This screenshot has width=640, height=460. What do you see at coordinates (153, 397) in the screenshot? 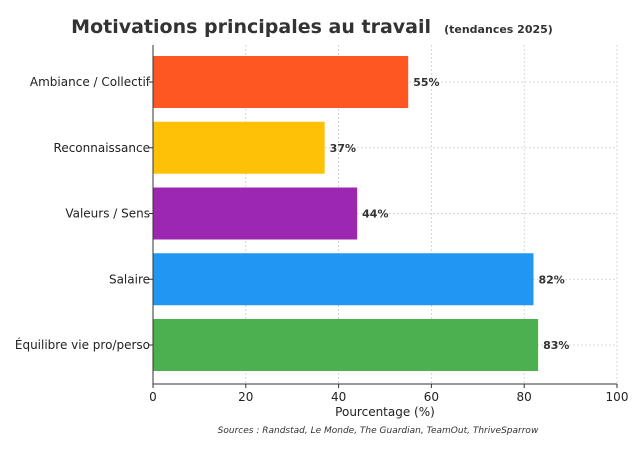
I see `x-tick-label: 0` at bounding box center [153, 397].